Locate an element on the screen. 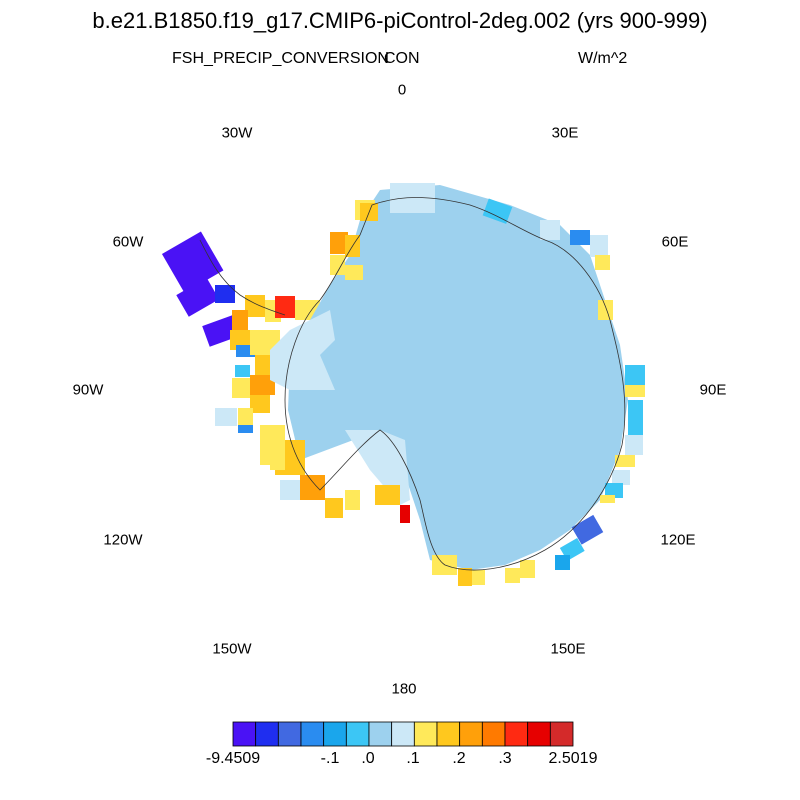  peninsula-cells is located at coordinates (240, 332).